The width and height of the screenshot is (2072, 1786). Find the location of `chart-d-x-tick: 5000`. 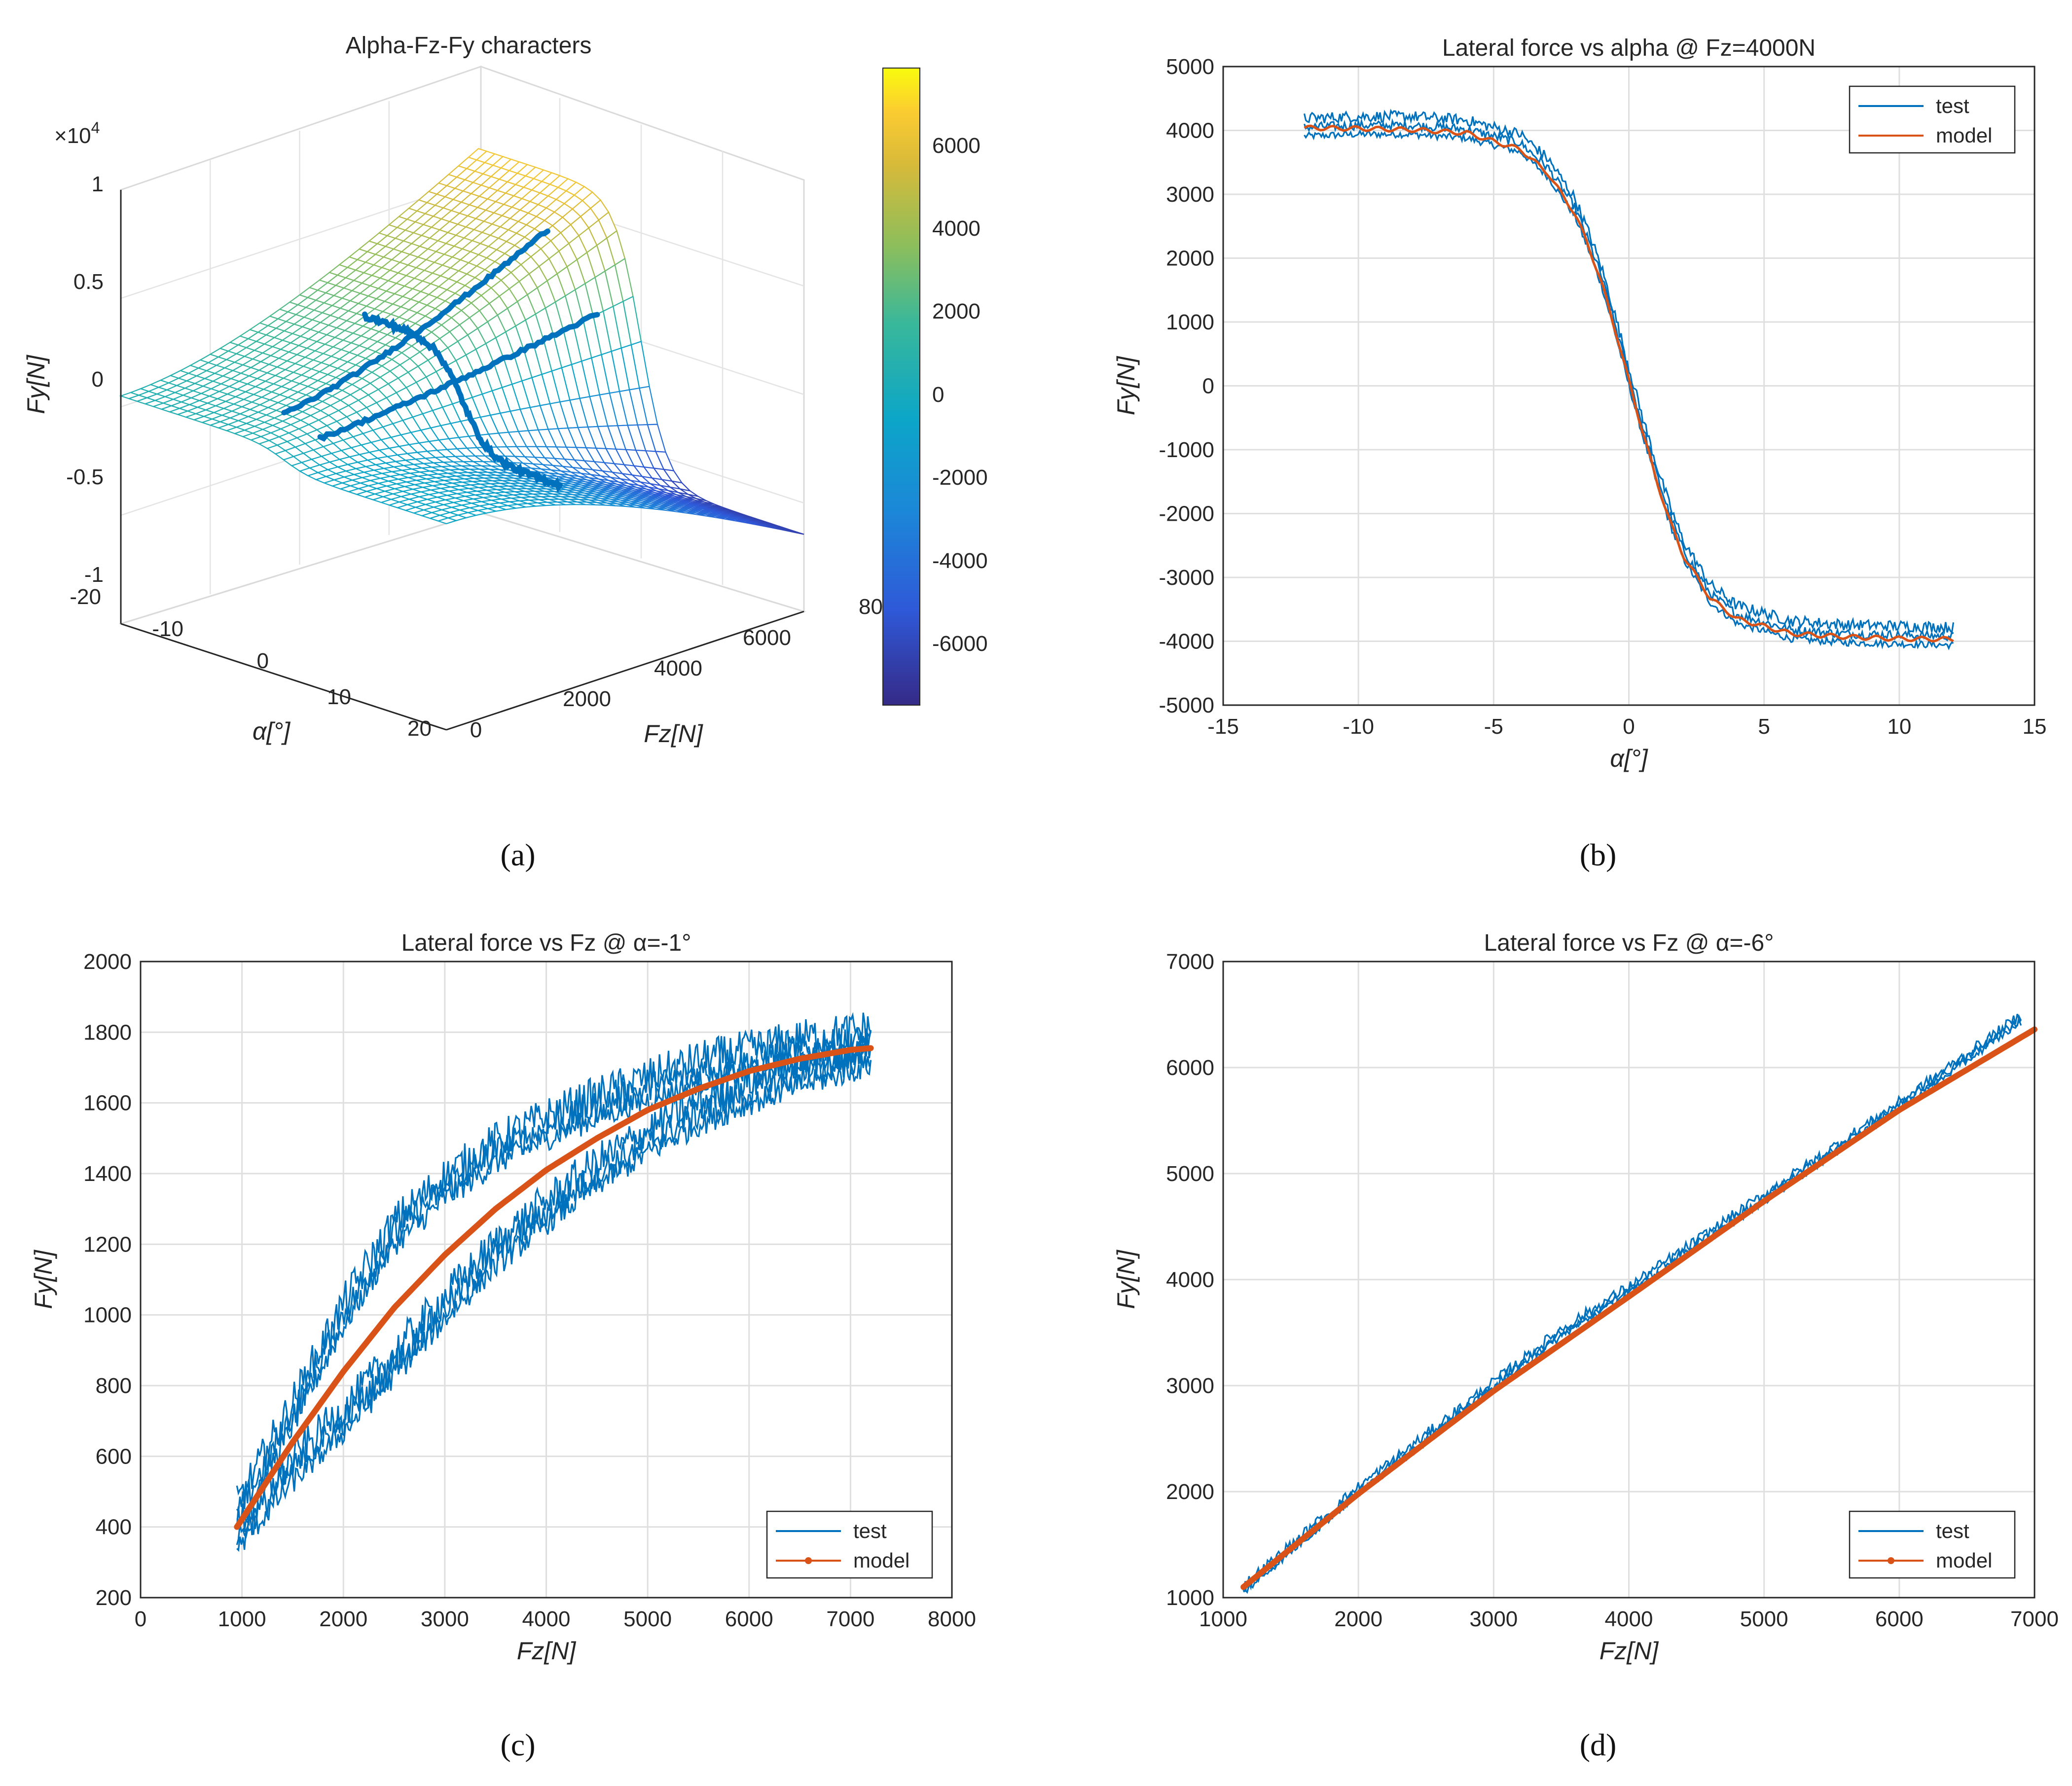

chart-d-x-tick: 5000 is located at coordinates (1764, 1619).